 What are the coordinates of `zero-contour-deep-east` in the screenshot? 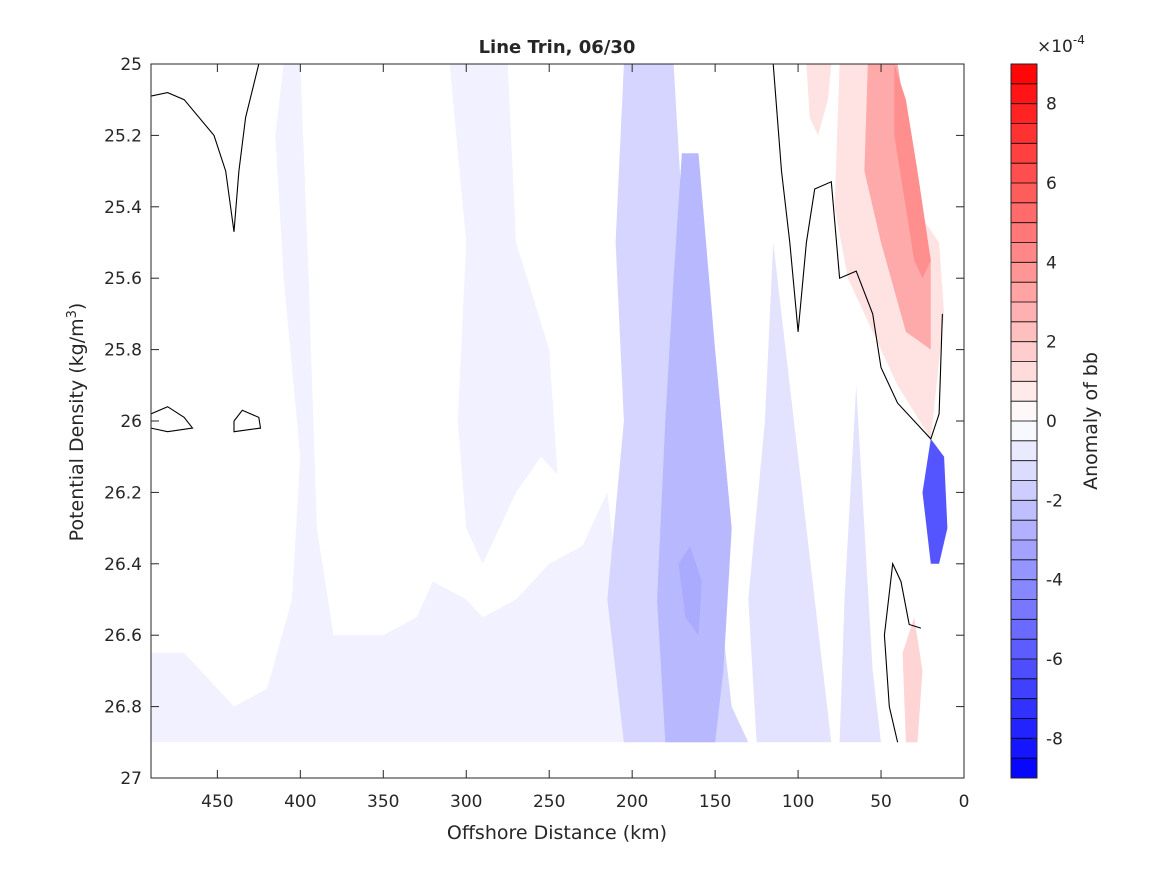 It's located at (902, 652).